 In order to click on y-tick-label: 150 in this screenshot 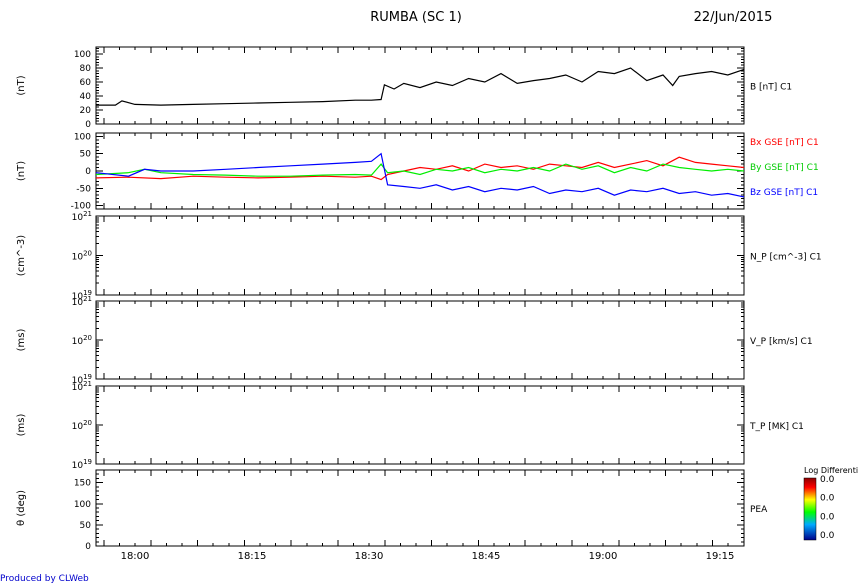, I will do `click(82, 484)`.